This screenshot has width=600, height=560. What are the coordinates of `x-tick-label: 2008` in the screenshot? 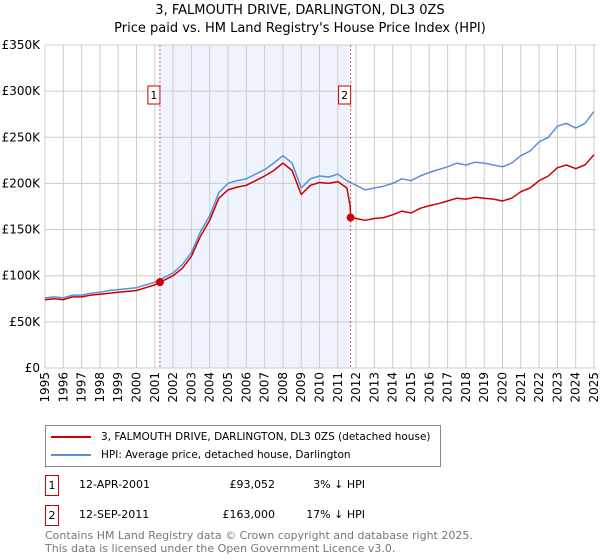 It's located at (283, 387).